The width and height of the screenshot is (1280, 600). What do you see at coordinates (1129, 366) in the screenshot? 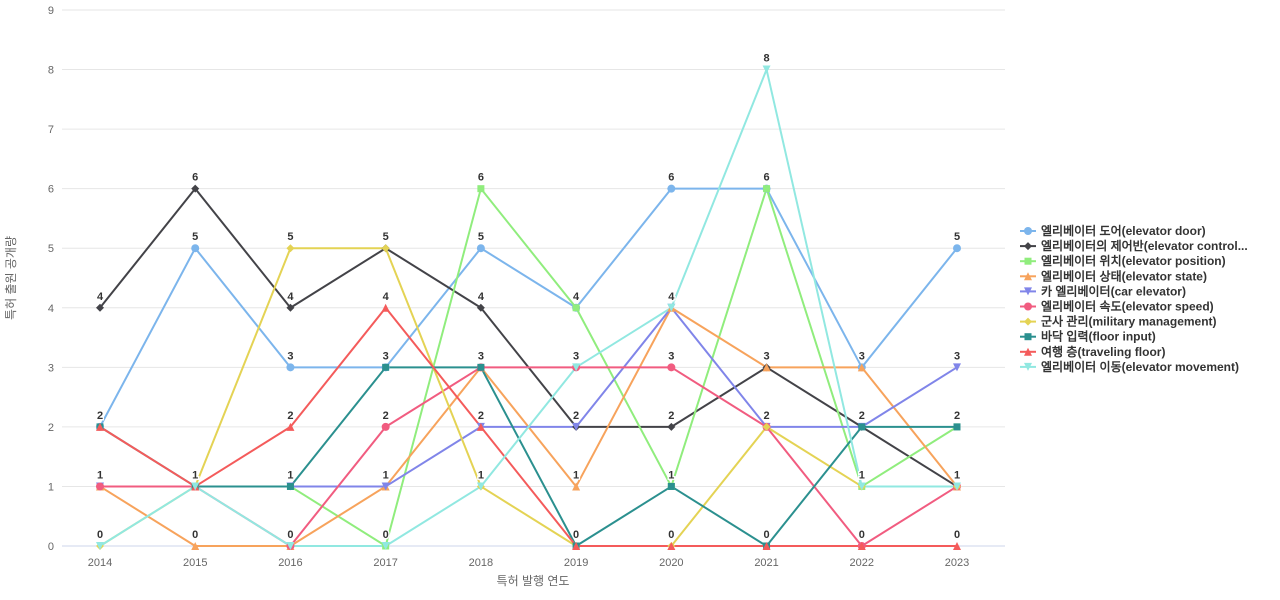
I see `legend-item-9: 엘리베이터 이동(elevator movement)` at bounding box center [1129, 366].